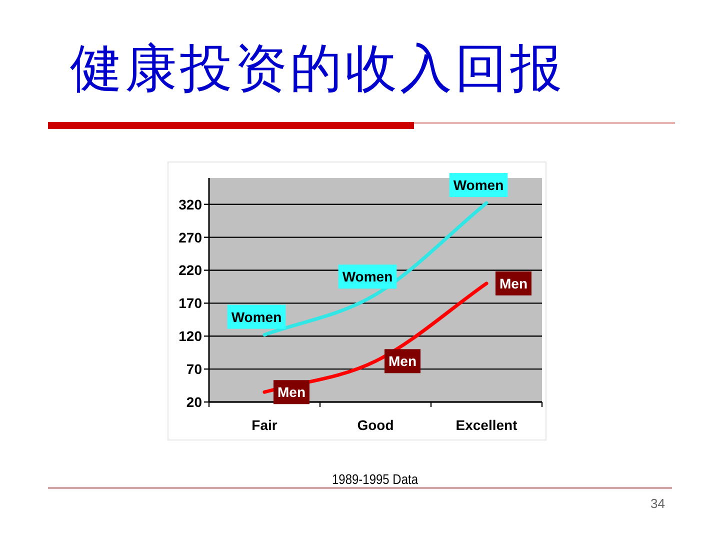 The image size is (720, 540). Describe the element at coordinates (487, 425) in the screenshot. I see `x-tick-label: Excellent` at that location.